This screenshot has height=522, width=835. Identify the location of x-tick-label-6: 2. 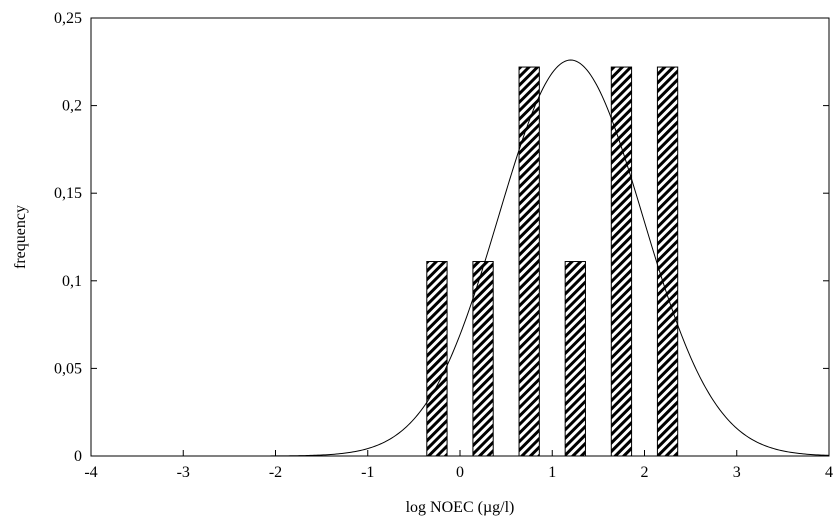
(645, 472).